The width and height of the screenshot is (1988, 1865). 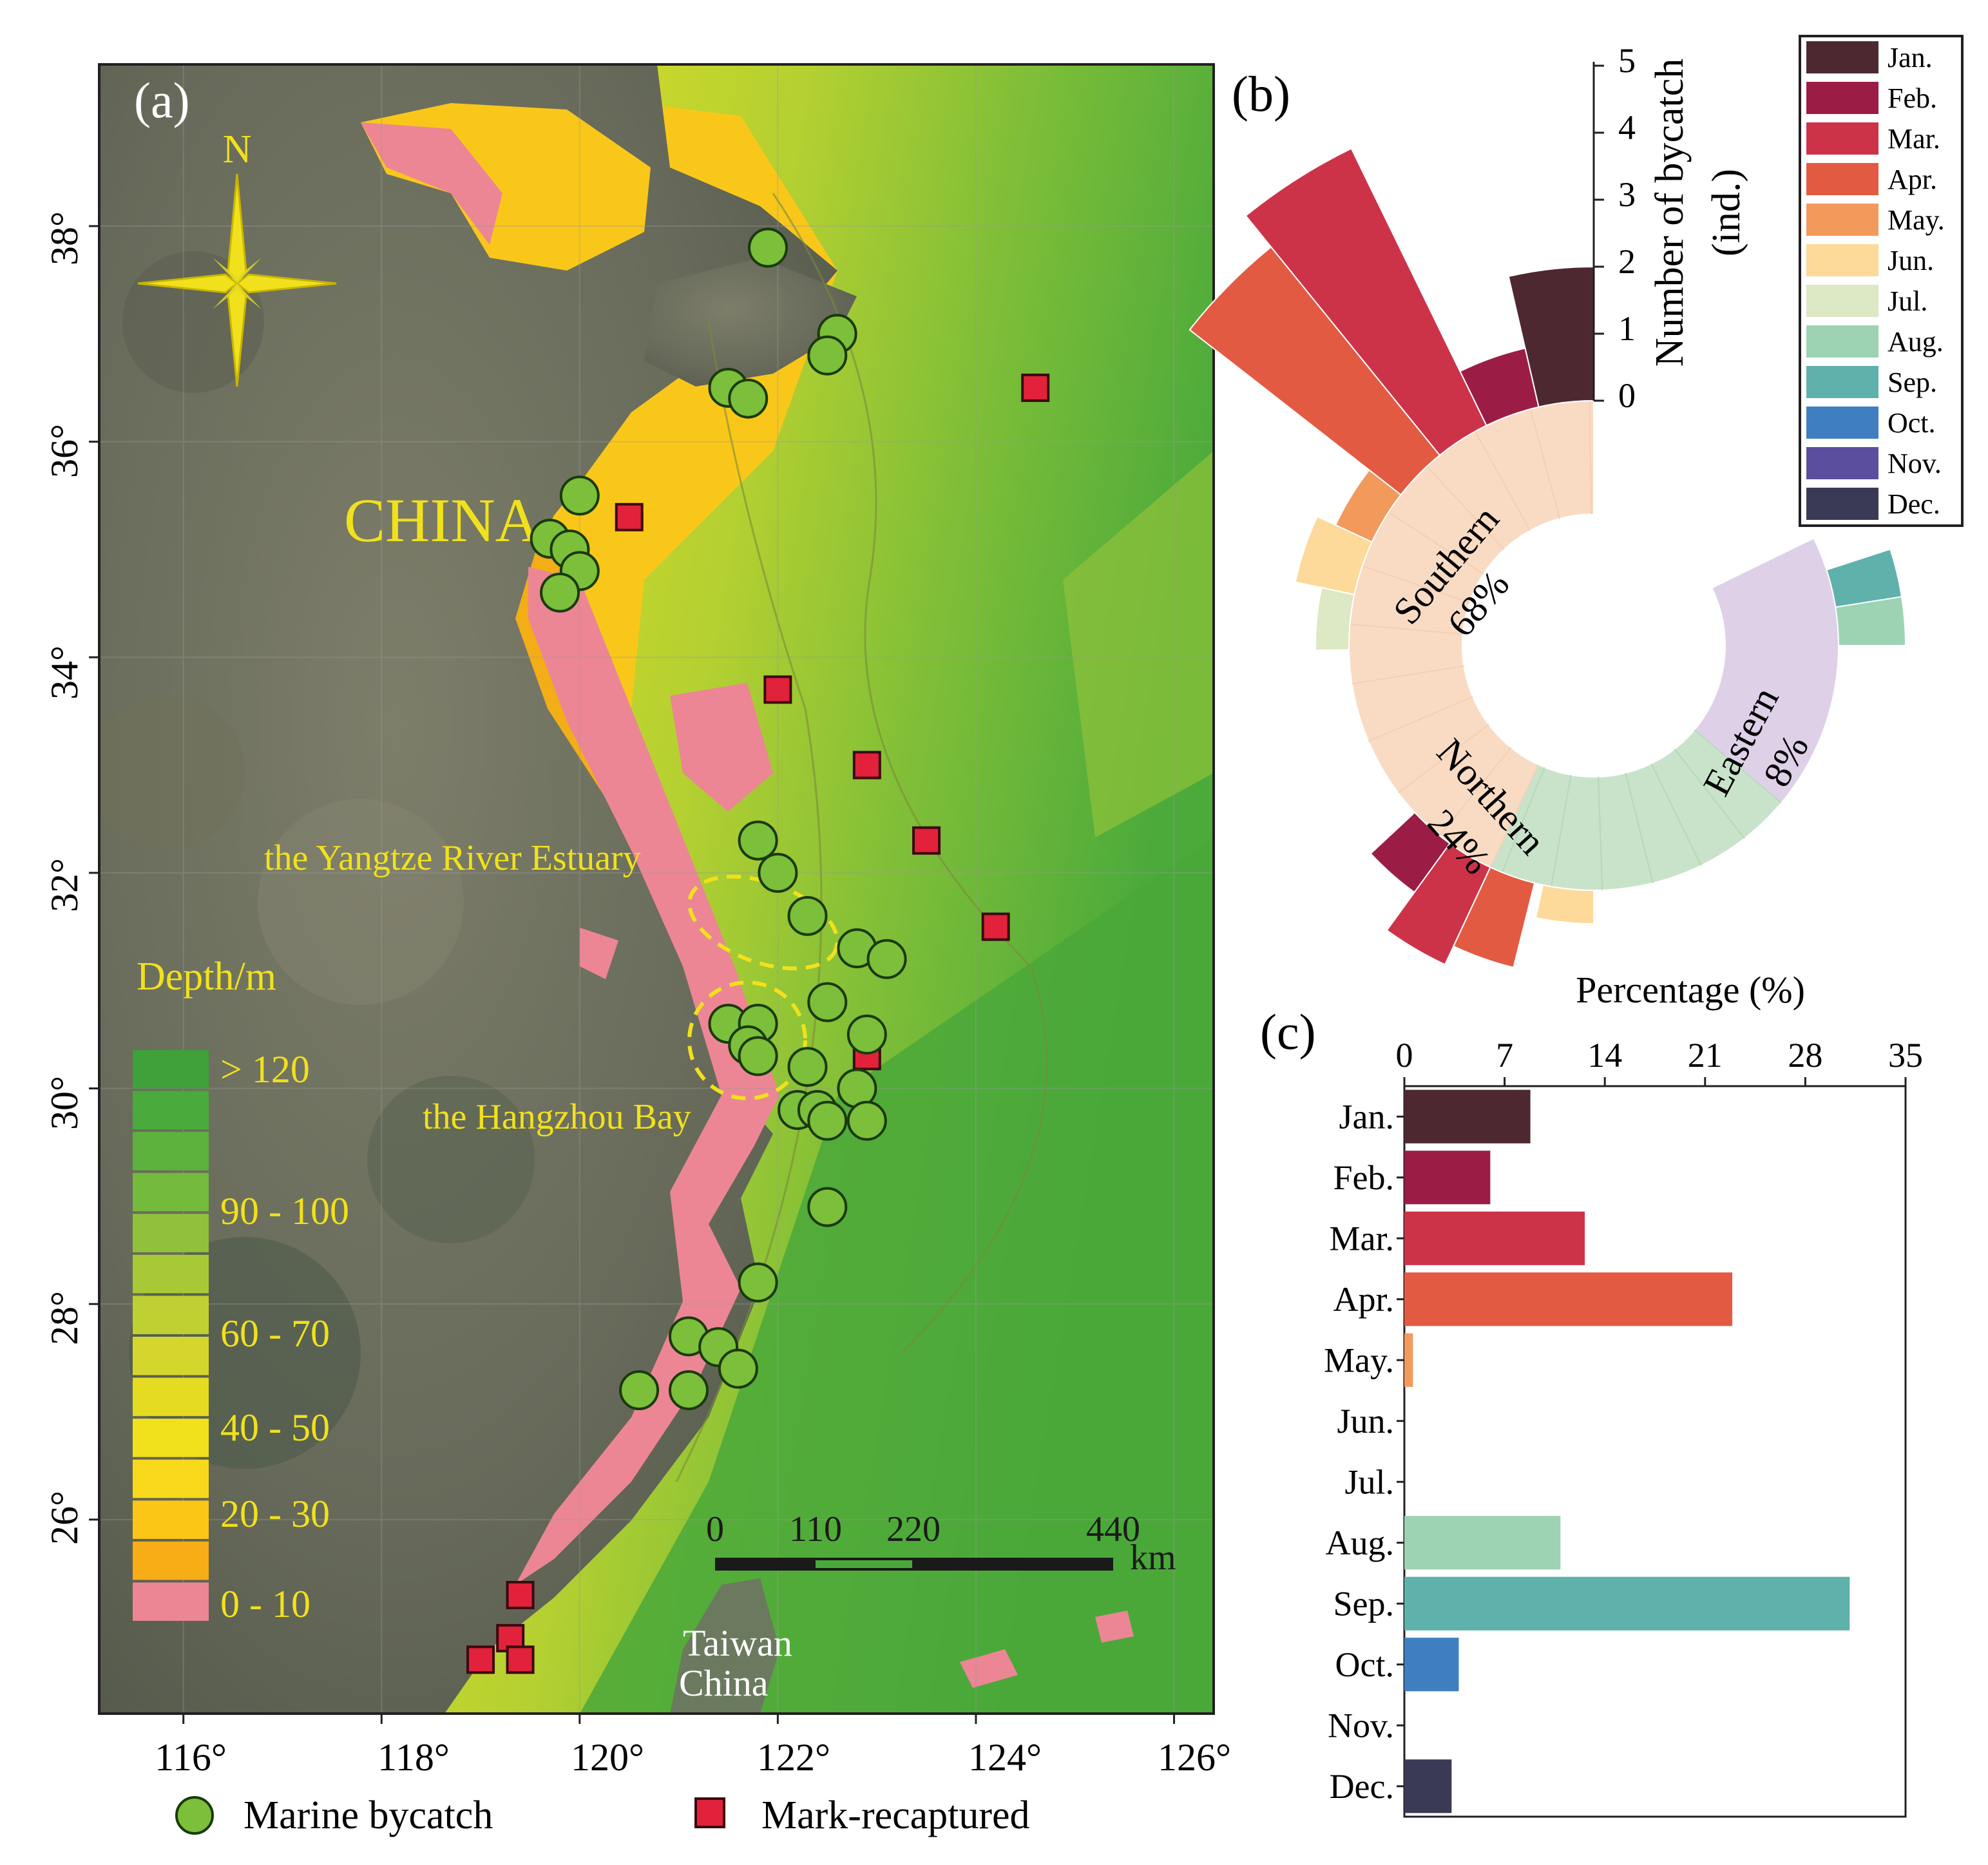 I want to click on radial-bar-jul, so click(x=1335, y=618).